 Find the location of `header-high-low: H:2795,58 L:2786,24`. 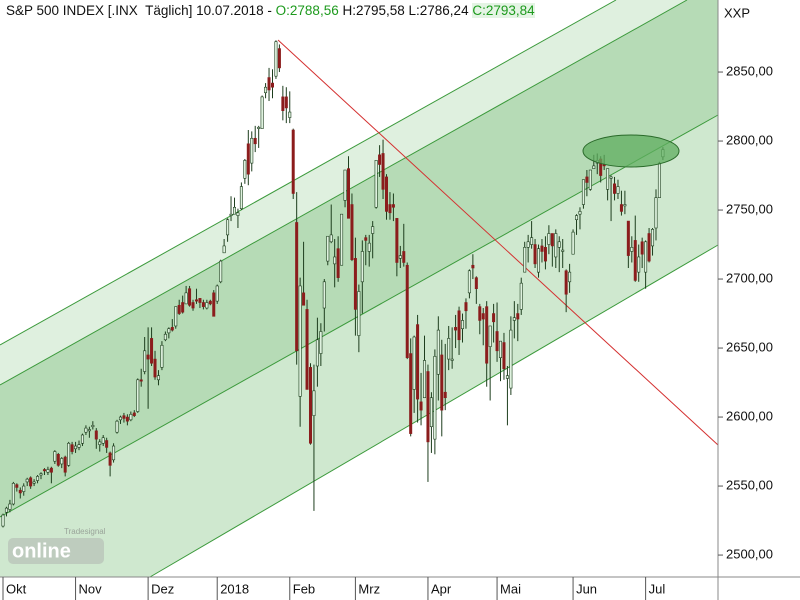

header-high-low: H:2795,58 L:2786,24 is located at coordinates (405, 10).